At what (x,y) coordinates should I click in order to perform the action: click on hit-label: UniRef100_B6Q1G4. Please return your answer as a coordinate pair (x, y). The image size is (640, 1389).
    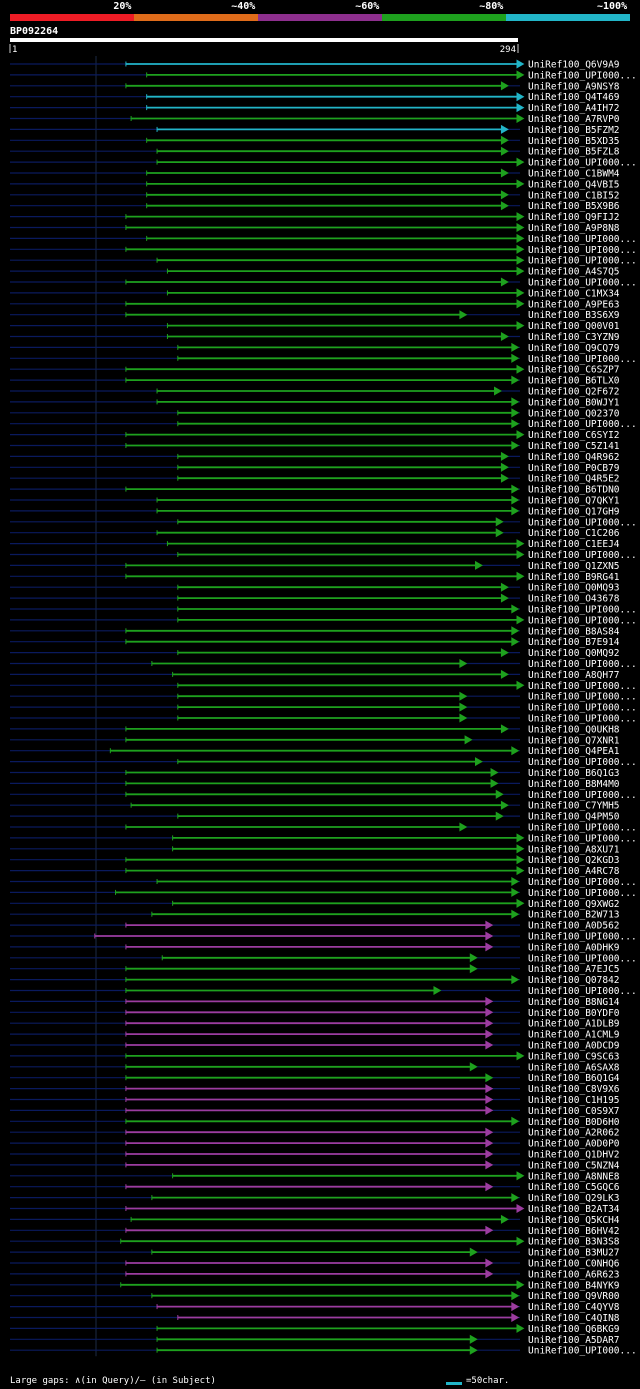
    Looking at the image, I should click on (574, 1078).